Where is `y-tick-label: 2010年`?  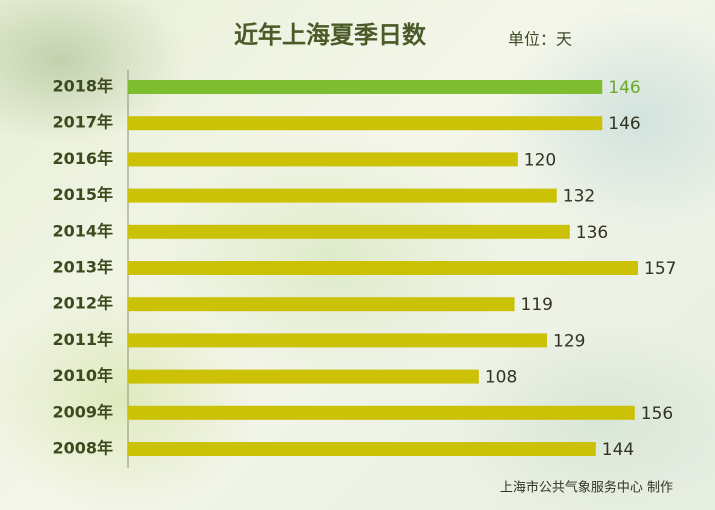
y-tick-label: 2010年 is located at coordinates (82, 375).